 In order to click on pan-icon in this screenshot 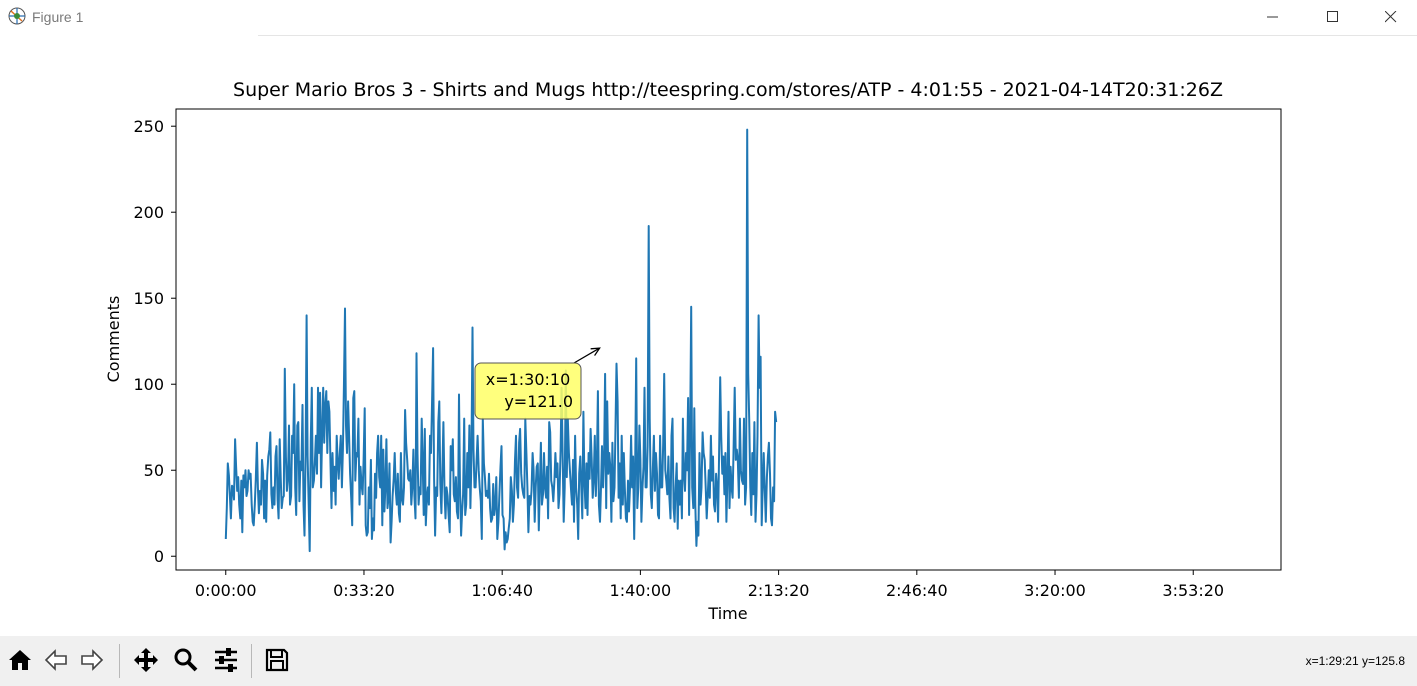, I will do `click(146, 660)`.